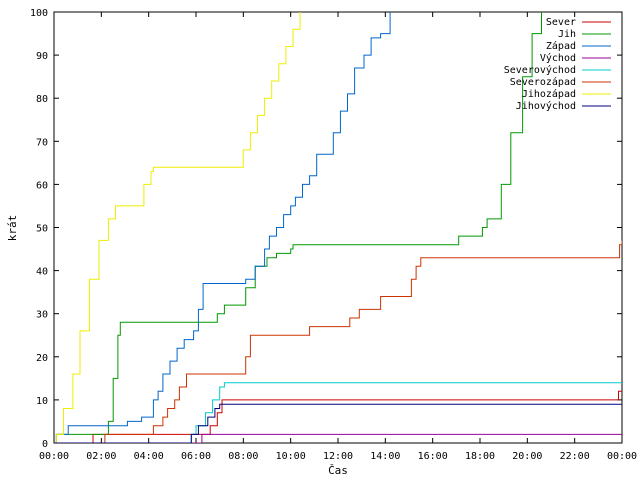  What do you see at coordinates (540, 70) in the screenshot?
I see `legend-label-severovychod: Severovýchod` at bounding box center [540, 70].